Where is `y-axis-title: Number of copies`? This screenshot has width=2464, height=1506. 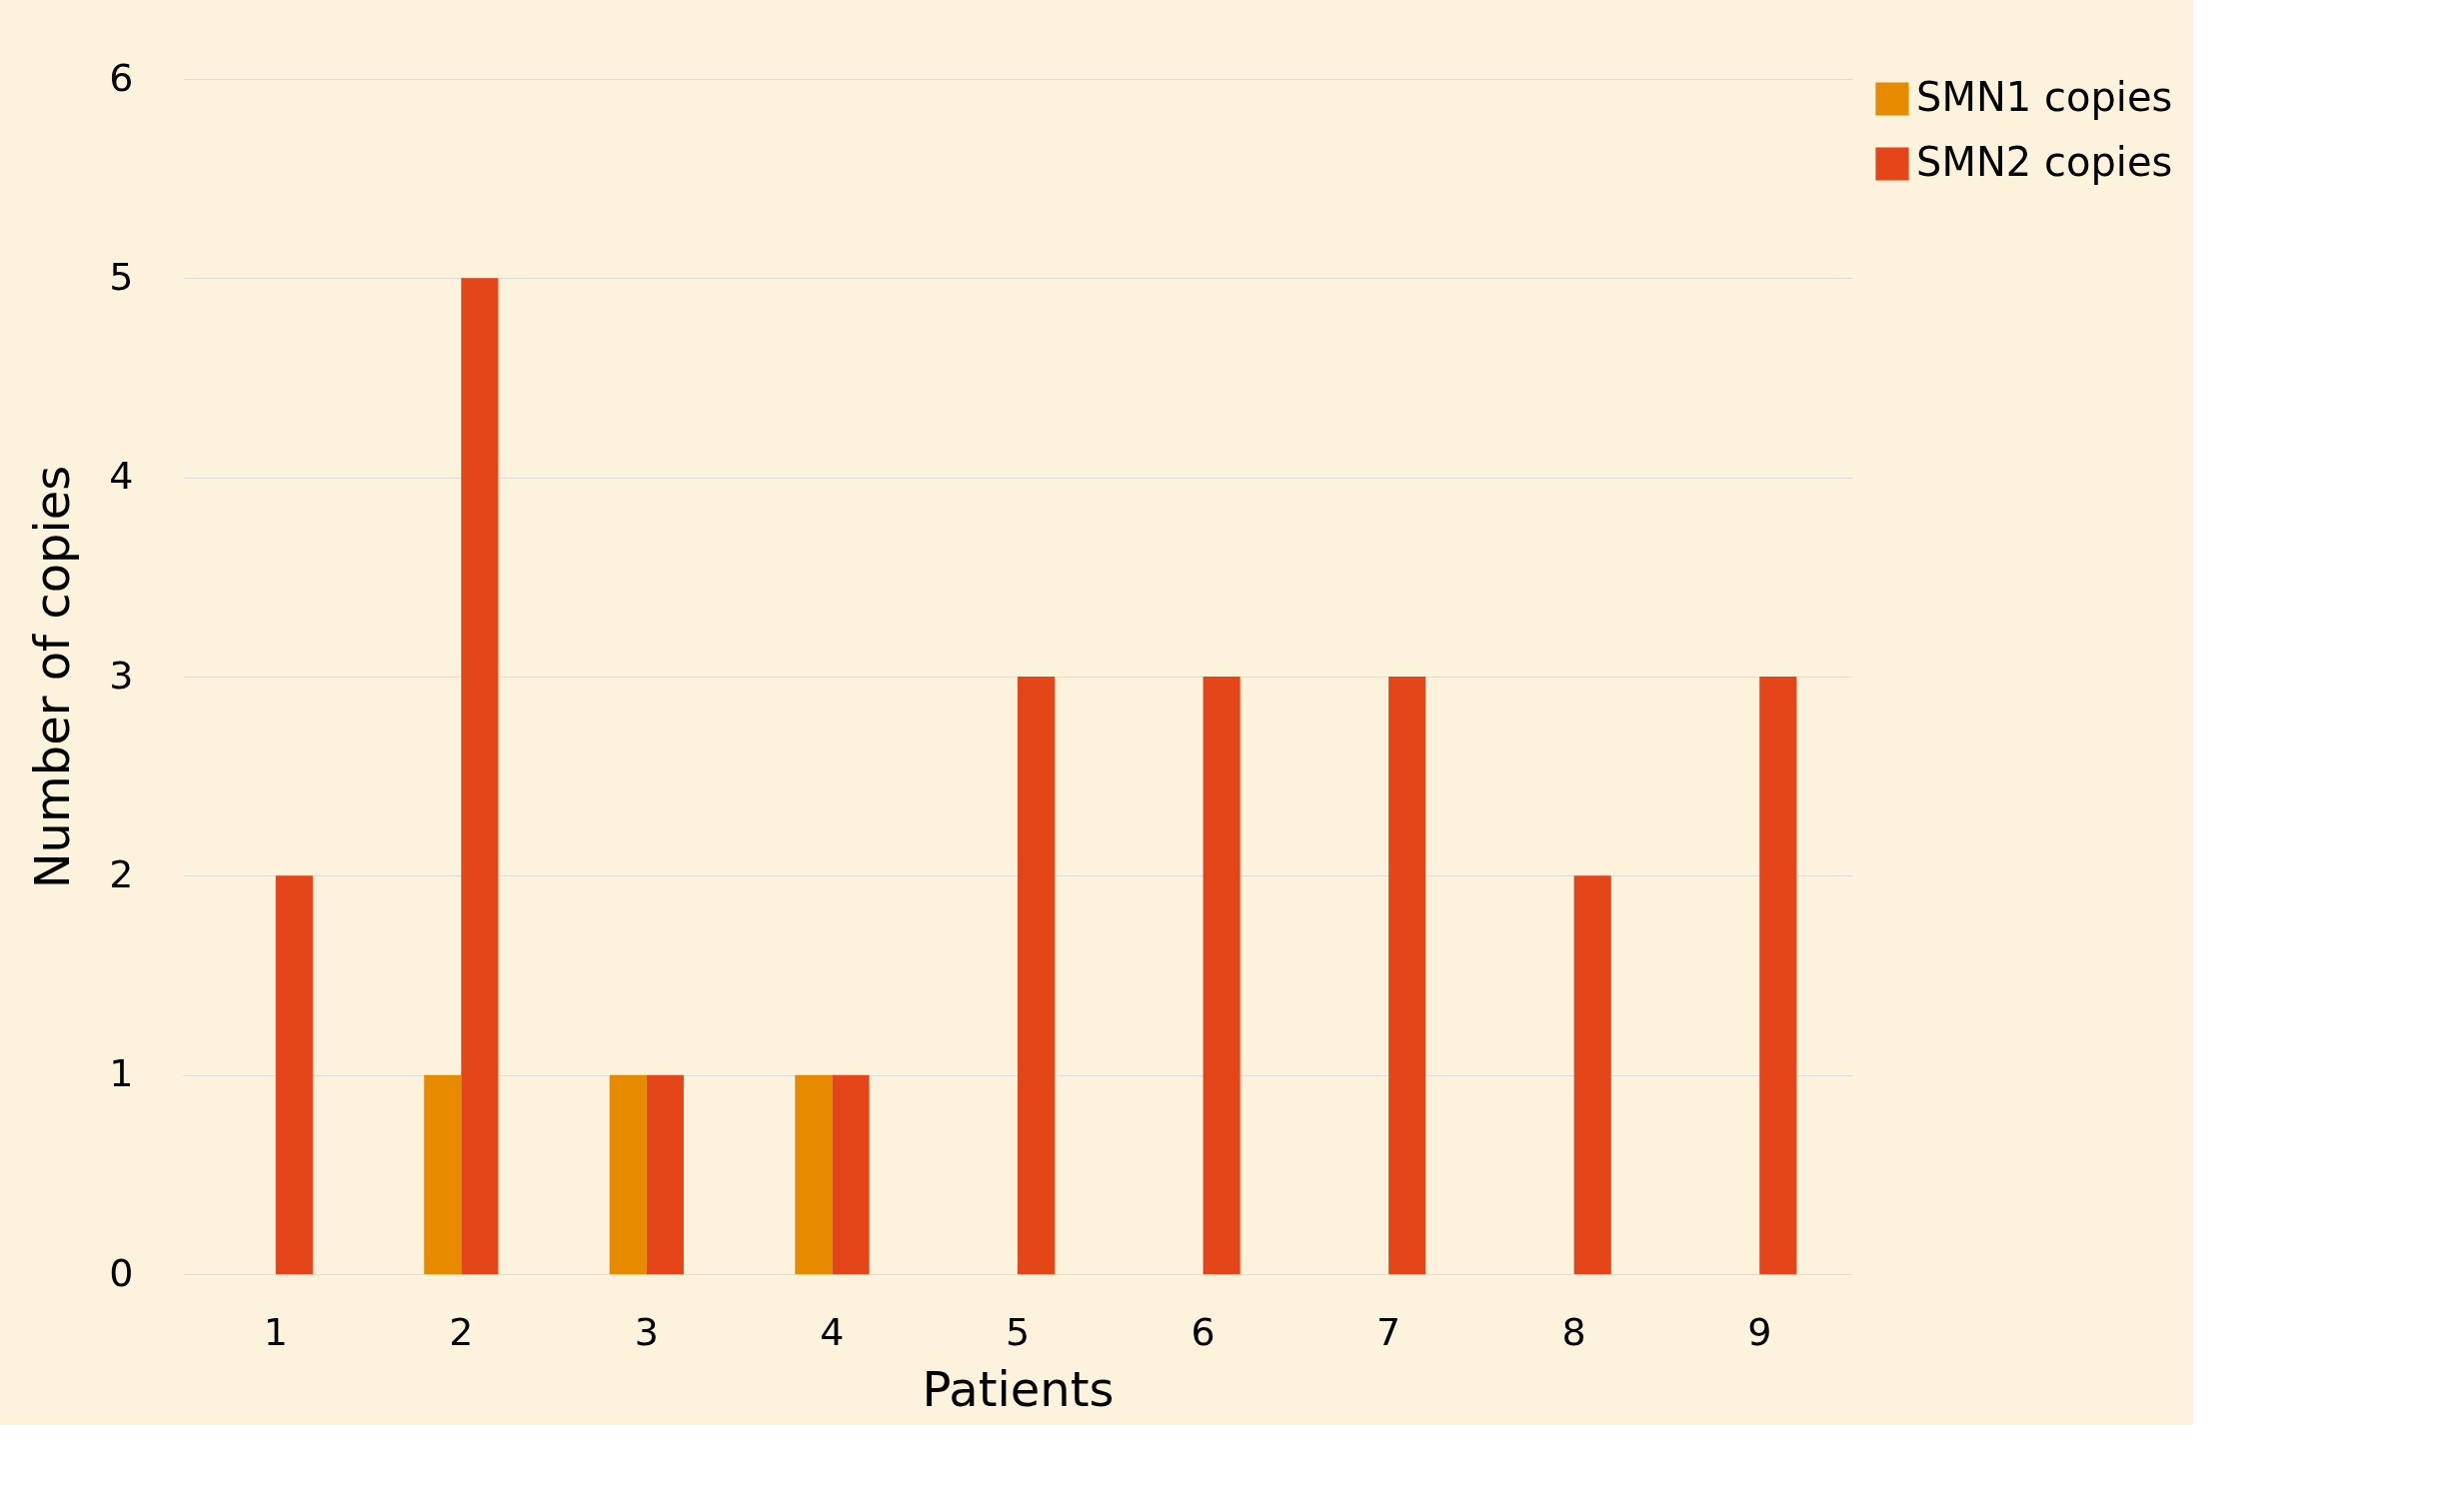
y-axis-title: Number of copies is located at coordinates (52, 677).